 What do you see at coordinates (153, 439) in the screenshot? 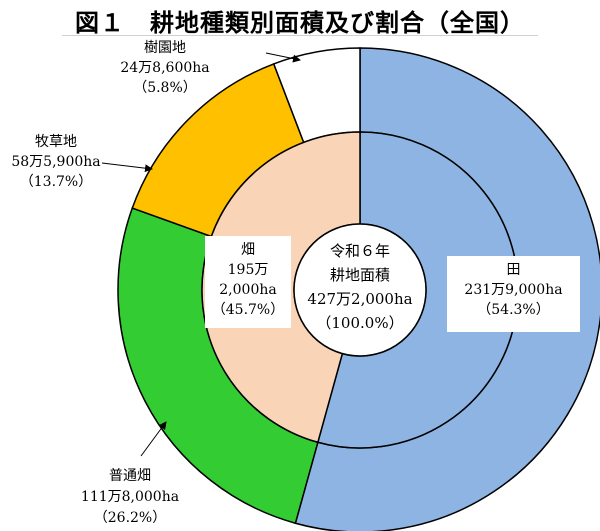
I see `leader-futsu` at bounding box center [153, 439].